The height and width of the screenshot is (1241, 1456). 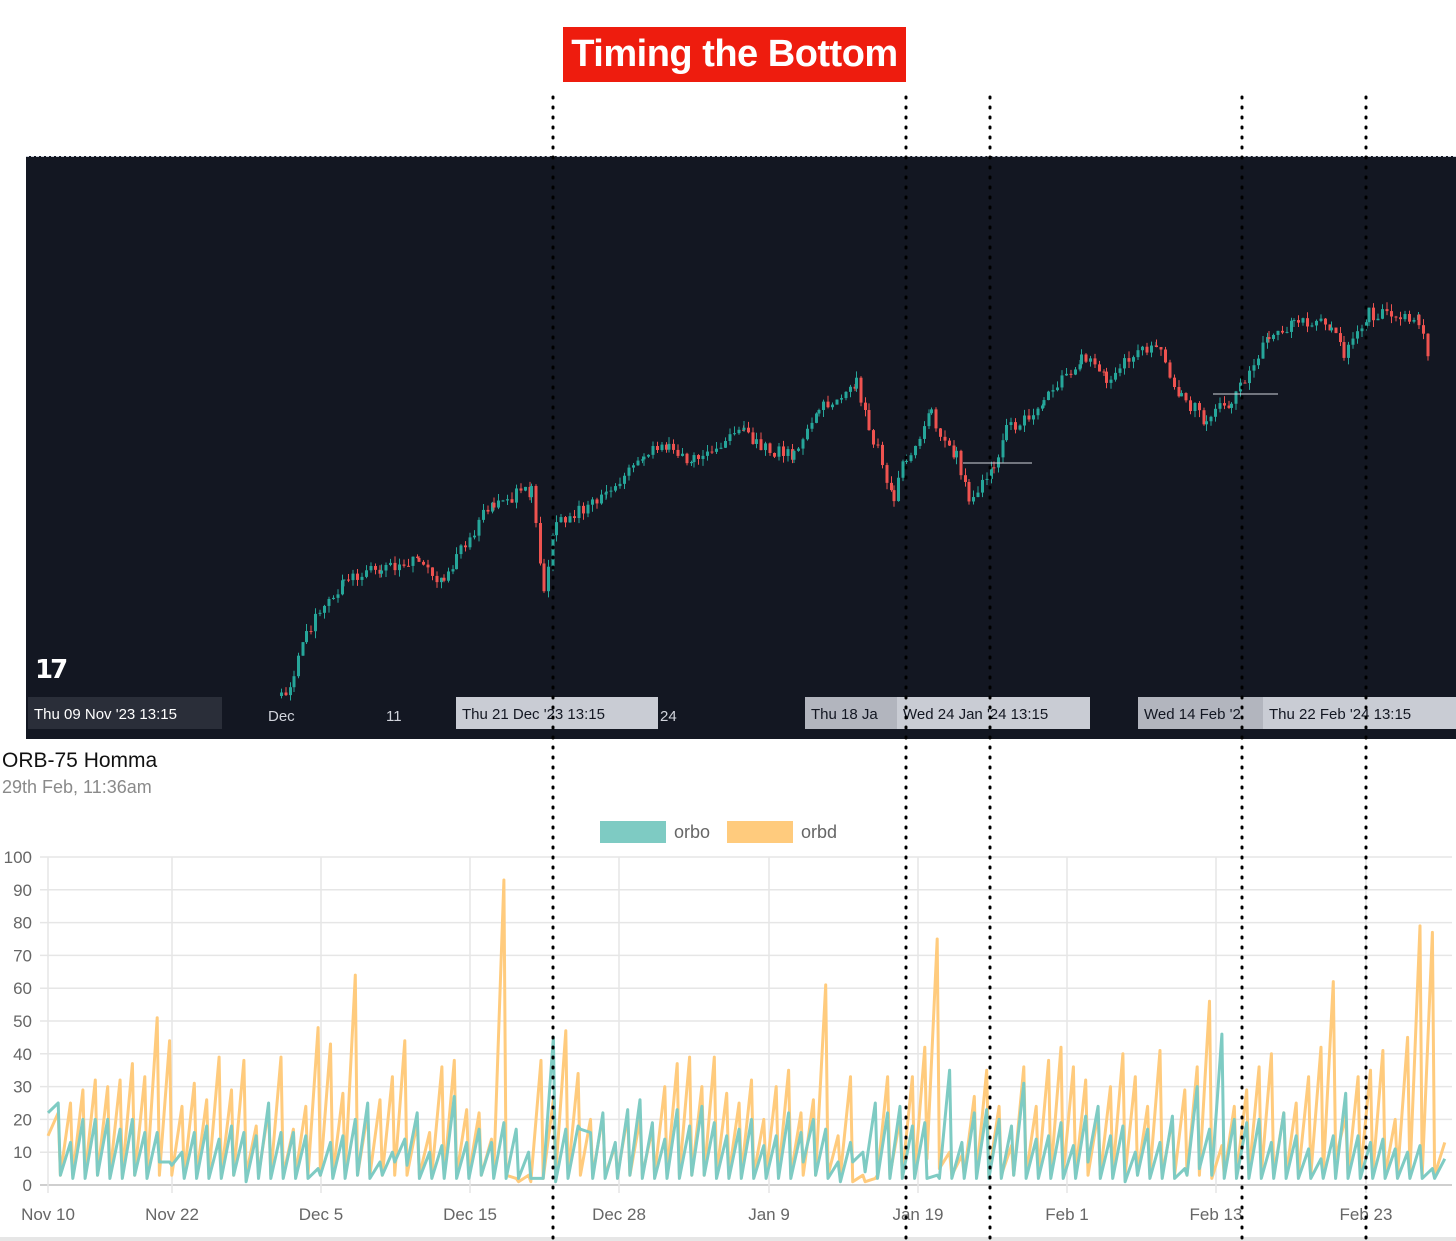 What do you see at coordinates (281, 716) in the screenshot?
I see `time-axis-month-label: Dec` at bounding box center [281, 716].